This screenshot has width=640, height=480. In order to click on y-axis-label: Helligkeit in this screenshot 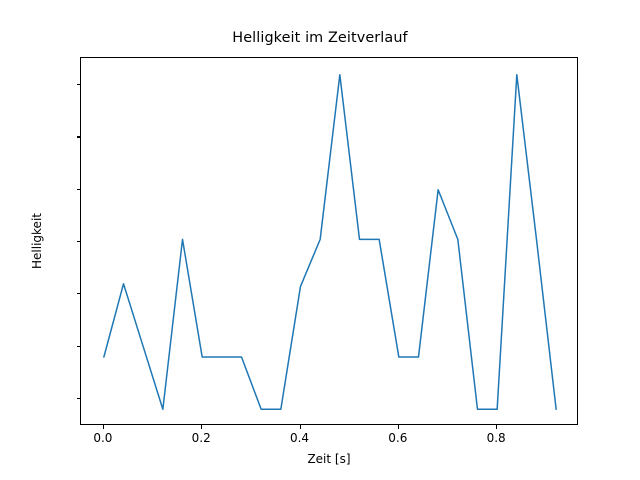, I will do `click(37, 241)`.